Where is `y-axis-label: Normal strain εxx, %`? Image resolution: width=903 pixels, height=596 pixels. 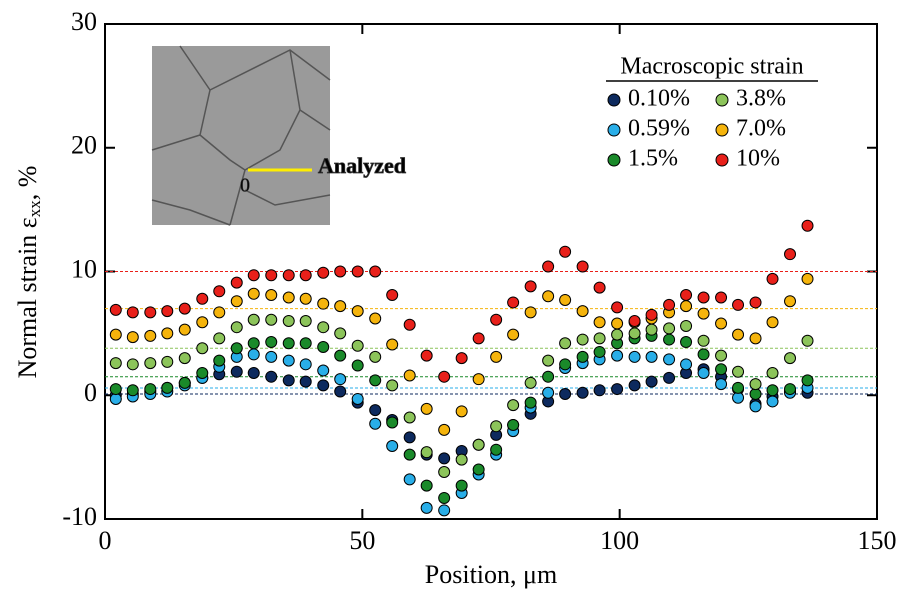 y-axis-label: Normal strain εxx, % is located at coordinates (28, 272).